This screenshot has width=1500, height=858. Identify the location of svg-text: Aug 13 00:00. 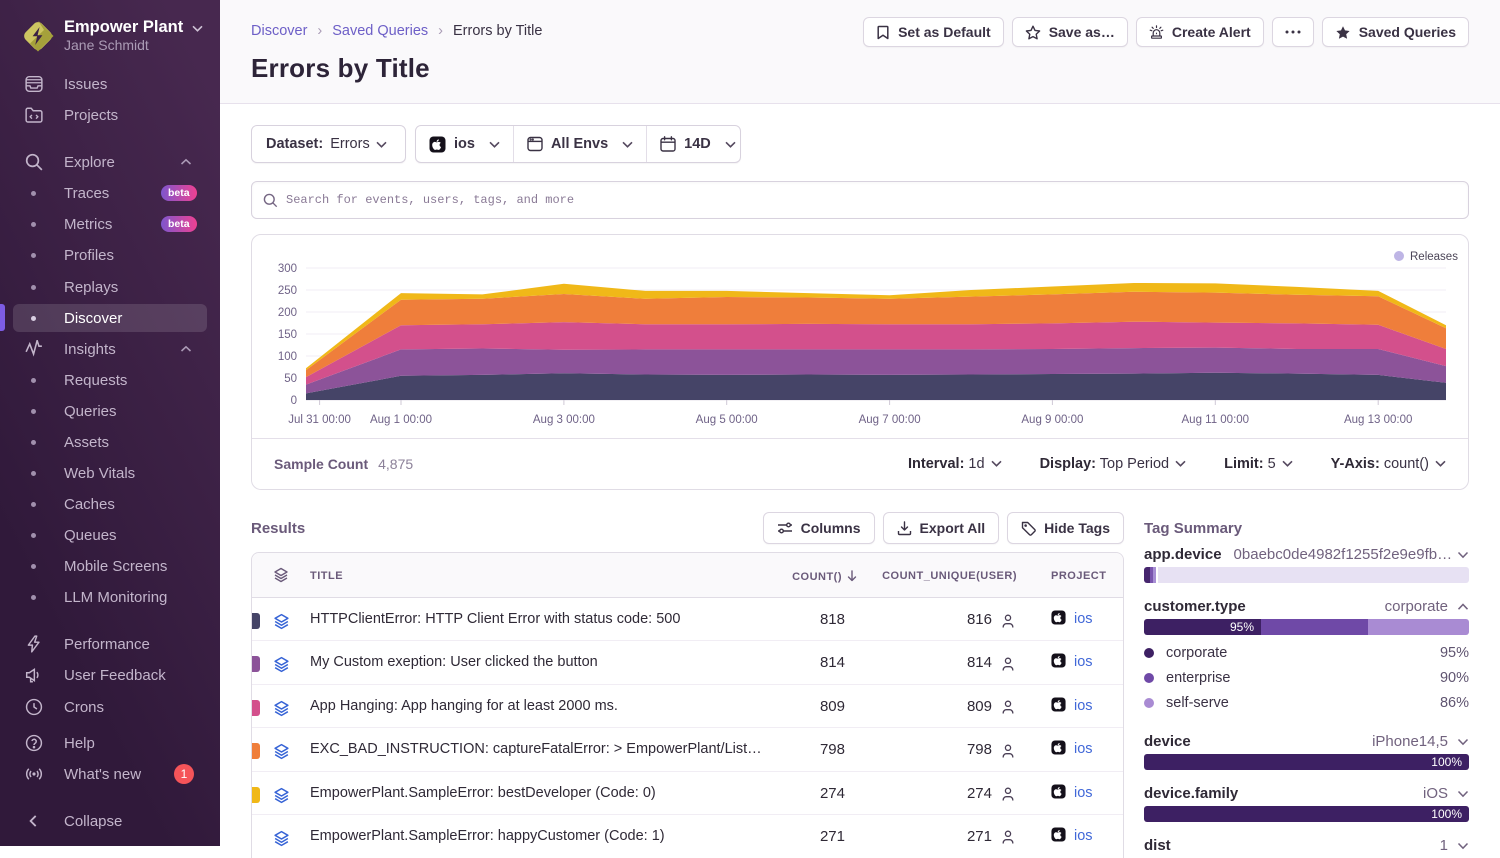
(1378, 420).